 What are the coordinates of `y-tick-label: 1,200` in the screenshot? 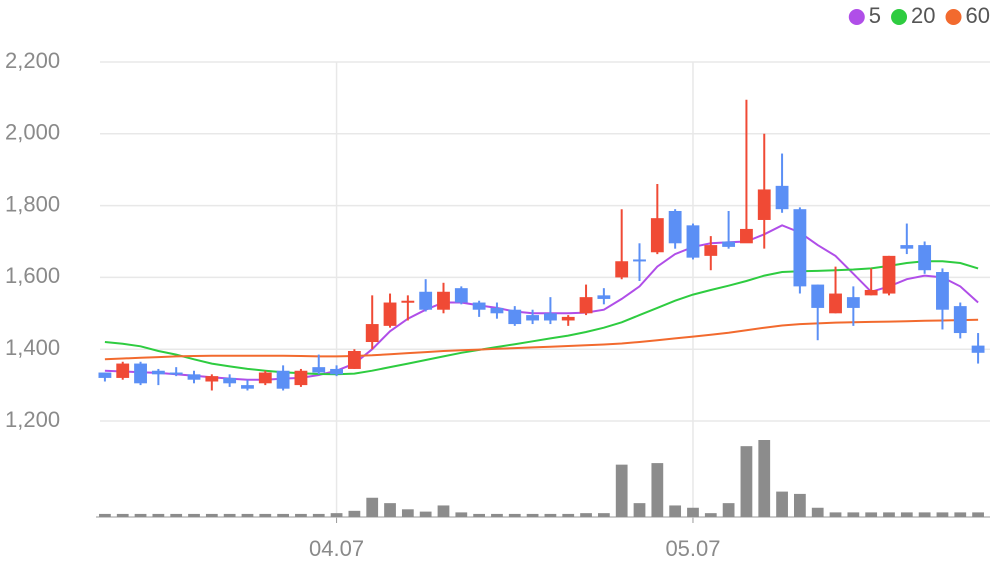 It's located at (32, 419).